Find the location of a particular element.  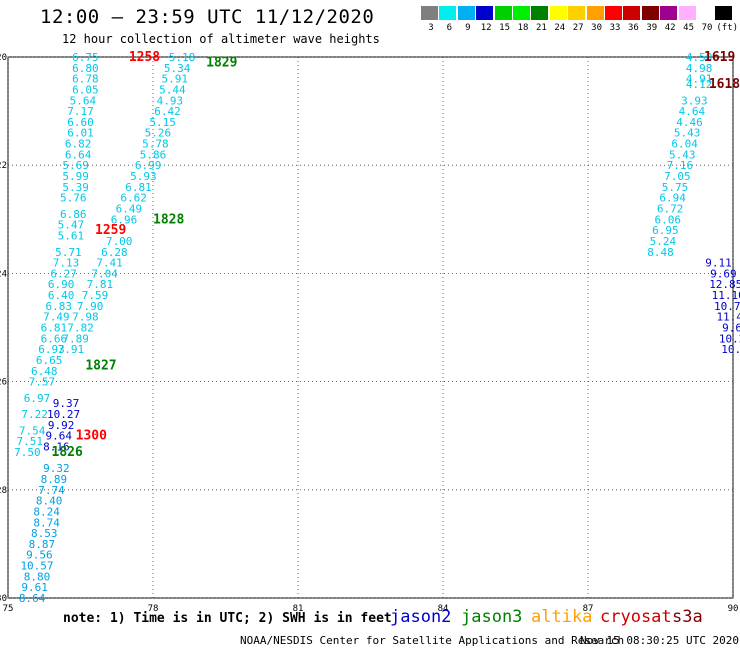

data-label: 5.99 is located at coordinates (75, 176).